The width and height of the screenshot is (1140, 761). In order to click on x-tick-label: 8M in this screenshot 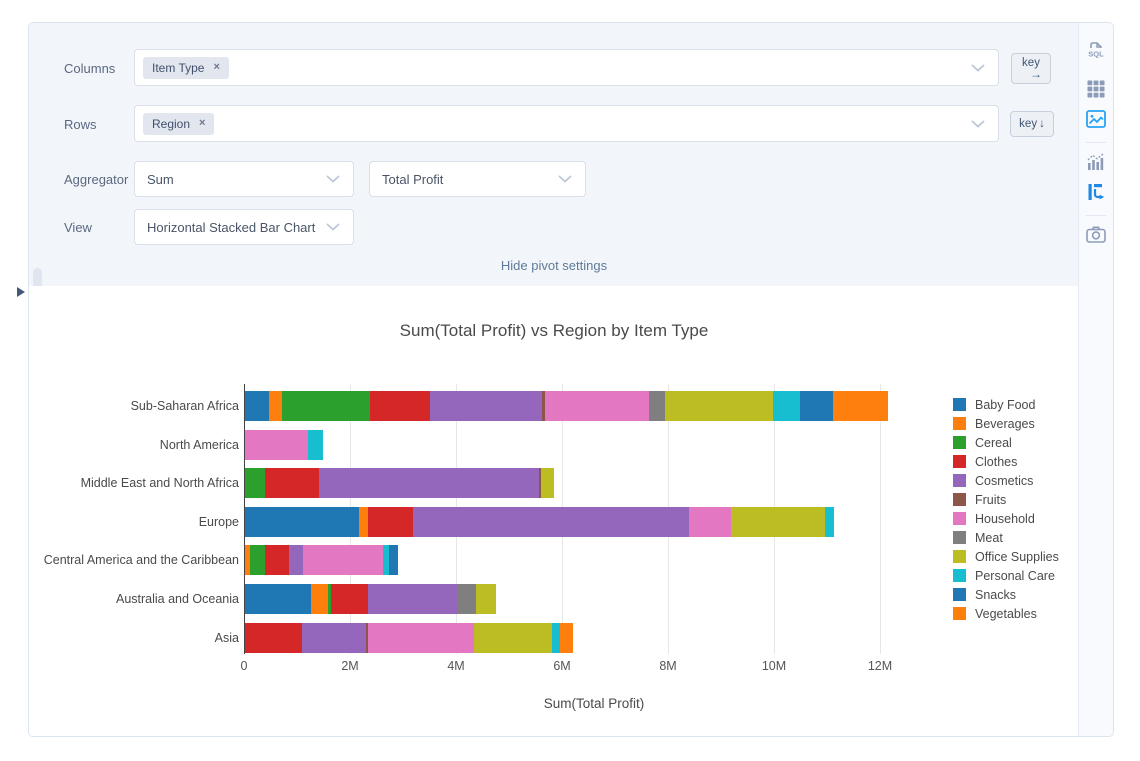, I will do `click(668, 666)`.